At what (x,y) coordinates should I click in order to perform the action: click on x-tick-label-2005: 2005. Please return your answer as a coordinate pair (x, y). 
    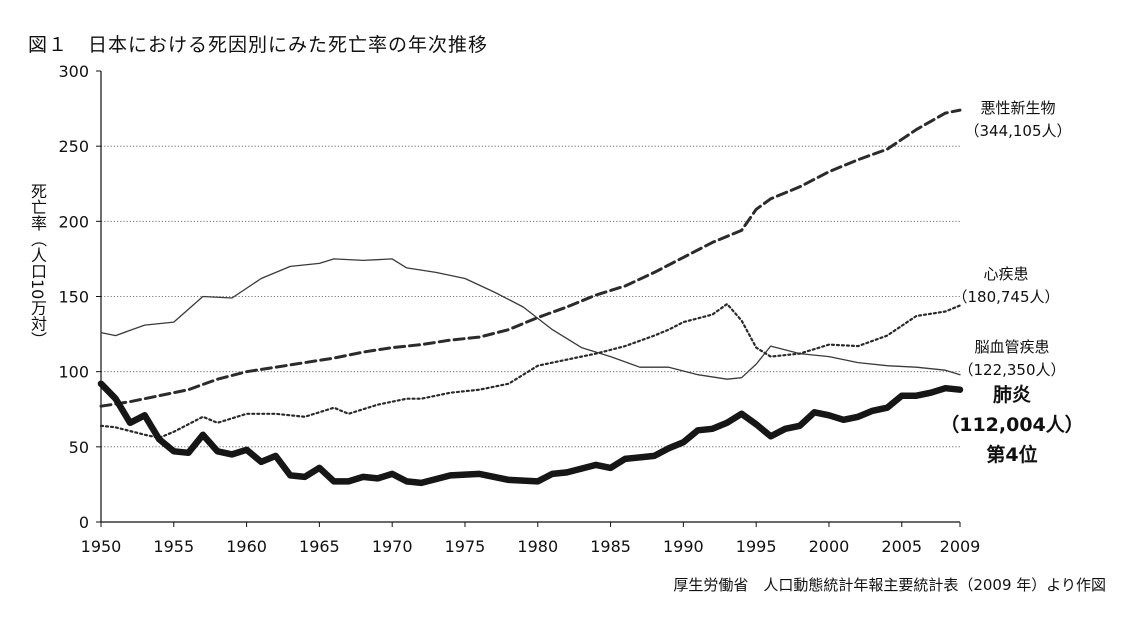
    Looking at the image, I should click on (901, 546).